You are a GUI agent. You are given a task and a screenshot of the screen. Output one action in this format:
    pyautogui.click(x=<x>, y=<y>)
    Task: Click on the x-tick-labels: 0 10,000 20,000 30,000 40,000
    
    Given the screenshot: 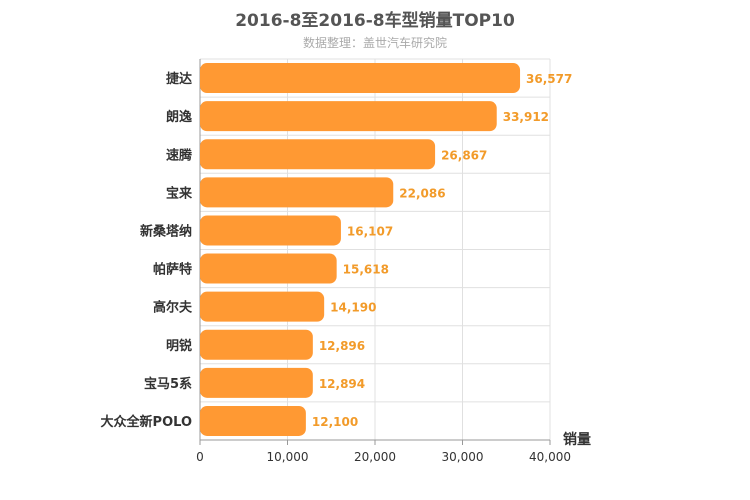 What is the action you would take?
    pyautogui.click(x=383, y=457)
    